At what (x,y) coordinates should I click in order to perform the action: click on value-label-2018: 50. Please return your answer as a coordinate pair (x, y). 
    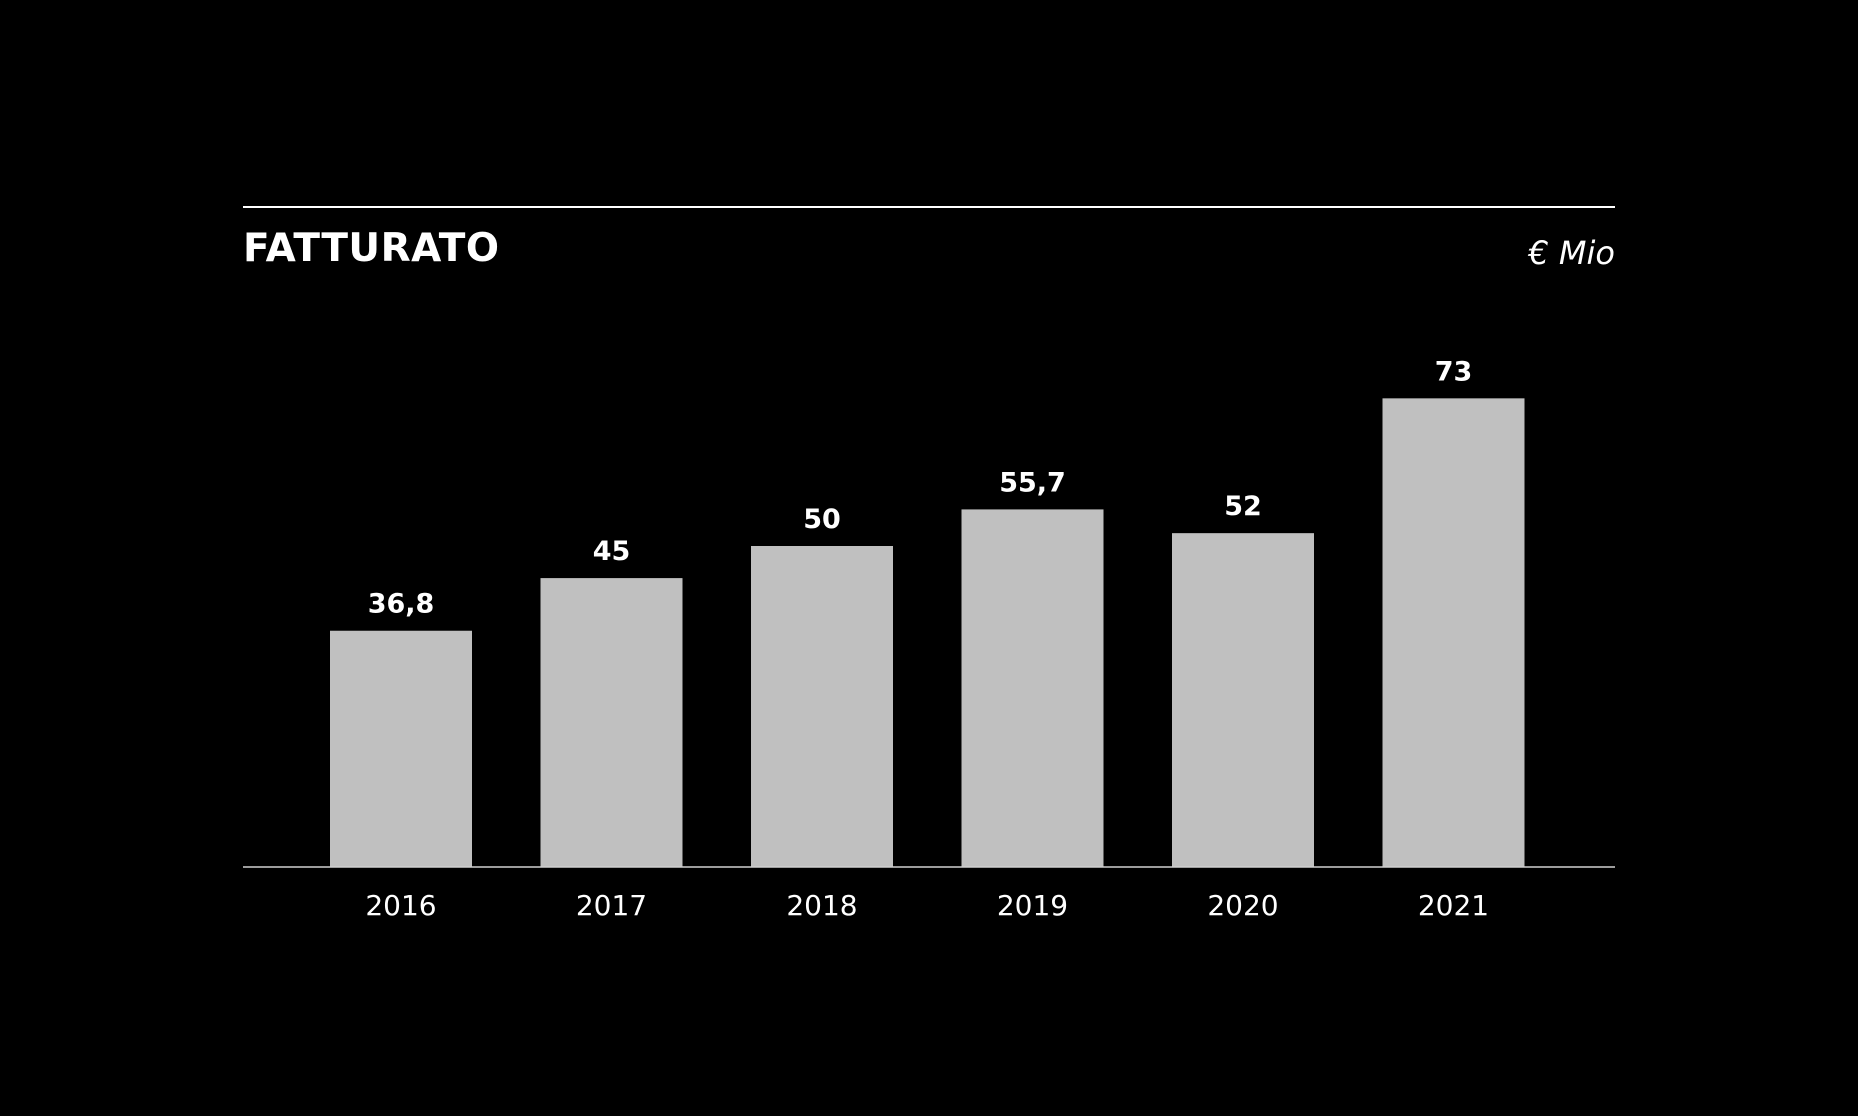
    Looking at the image, I should click on (822, 519).